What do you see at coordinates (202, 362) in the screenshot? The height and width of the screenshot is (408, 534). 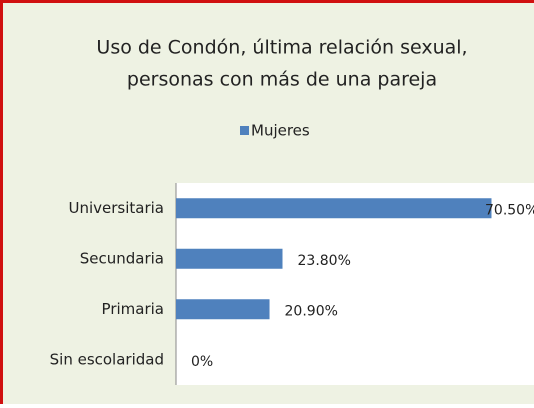 I see `value-label: 0%` at bounding box center [202, 362].